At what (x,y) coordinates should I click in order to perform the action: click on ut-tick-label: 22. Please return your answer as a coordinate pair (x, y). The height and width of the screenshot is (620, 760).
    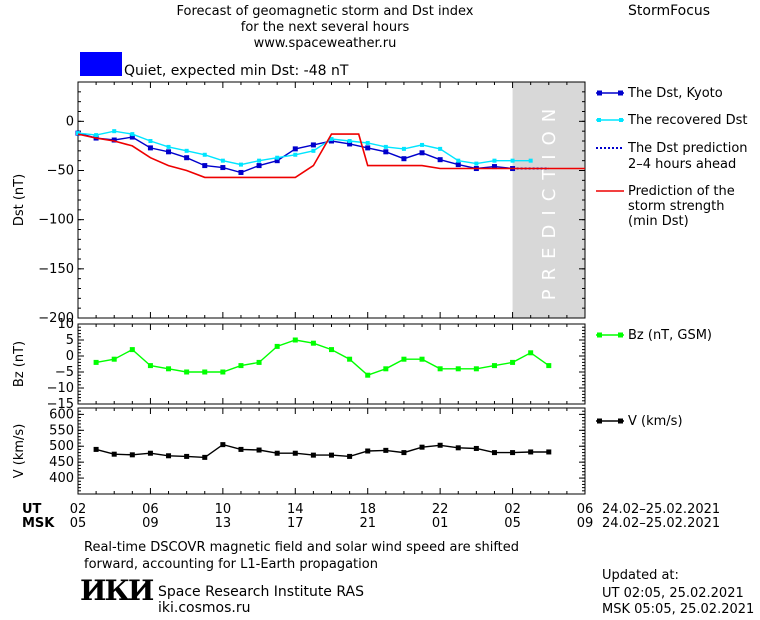
    Looking at the image, I should click on (440, 509).